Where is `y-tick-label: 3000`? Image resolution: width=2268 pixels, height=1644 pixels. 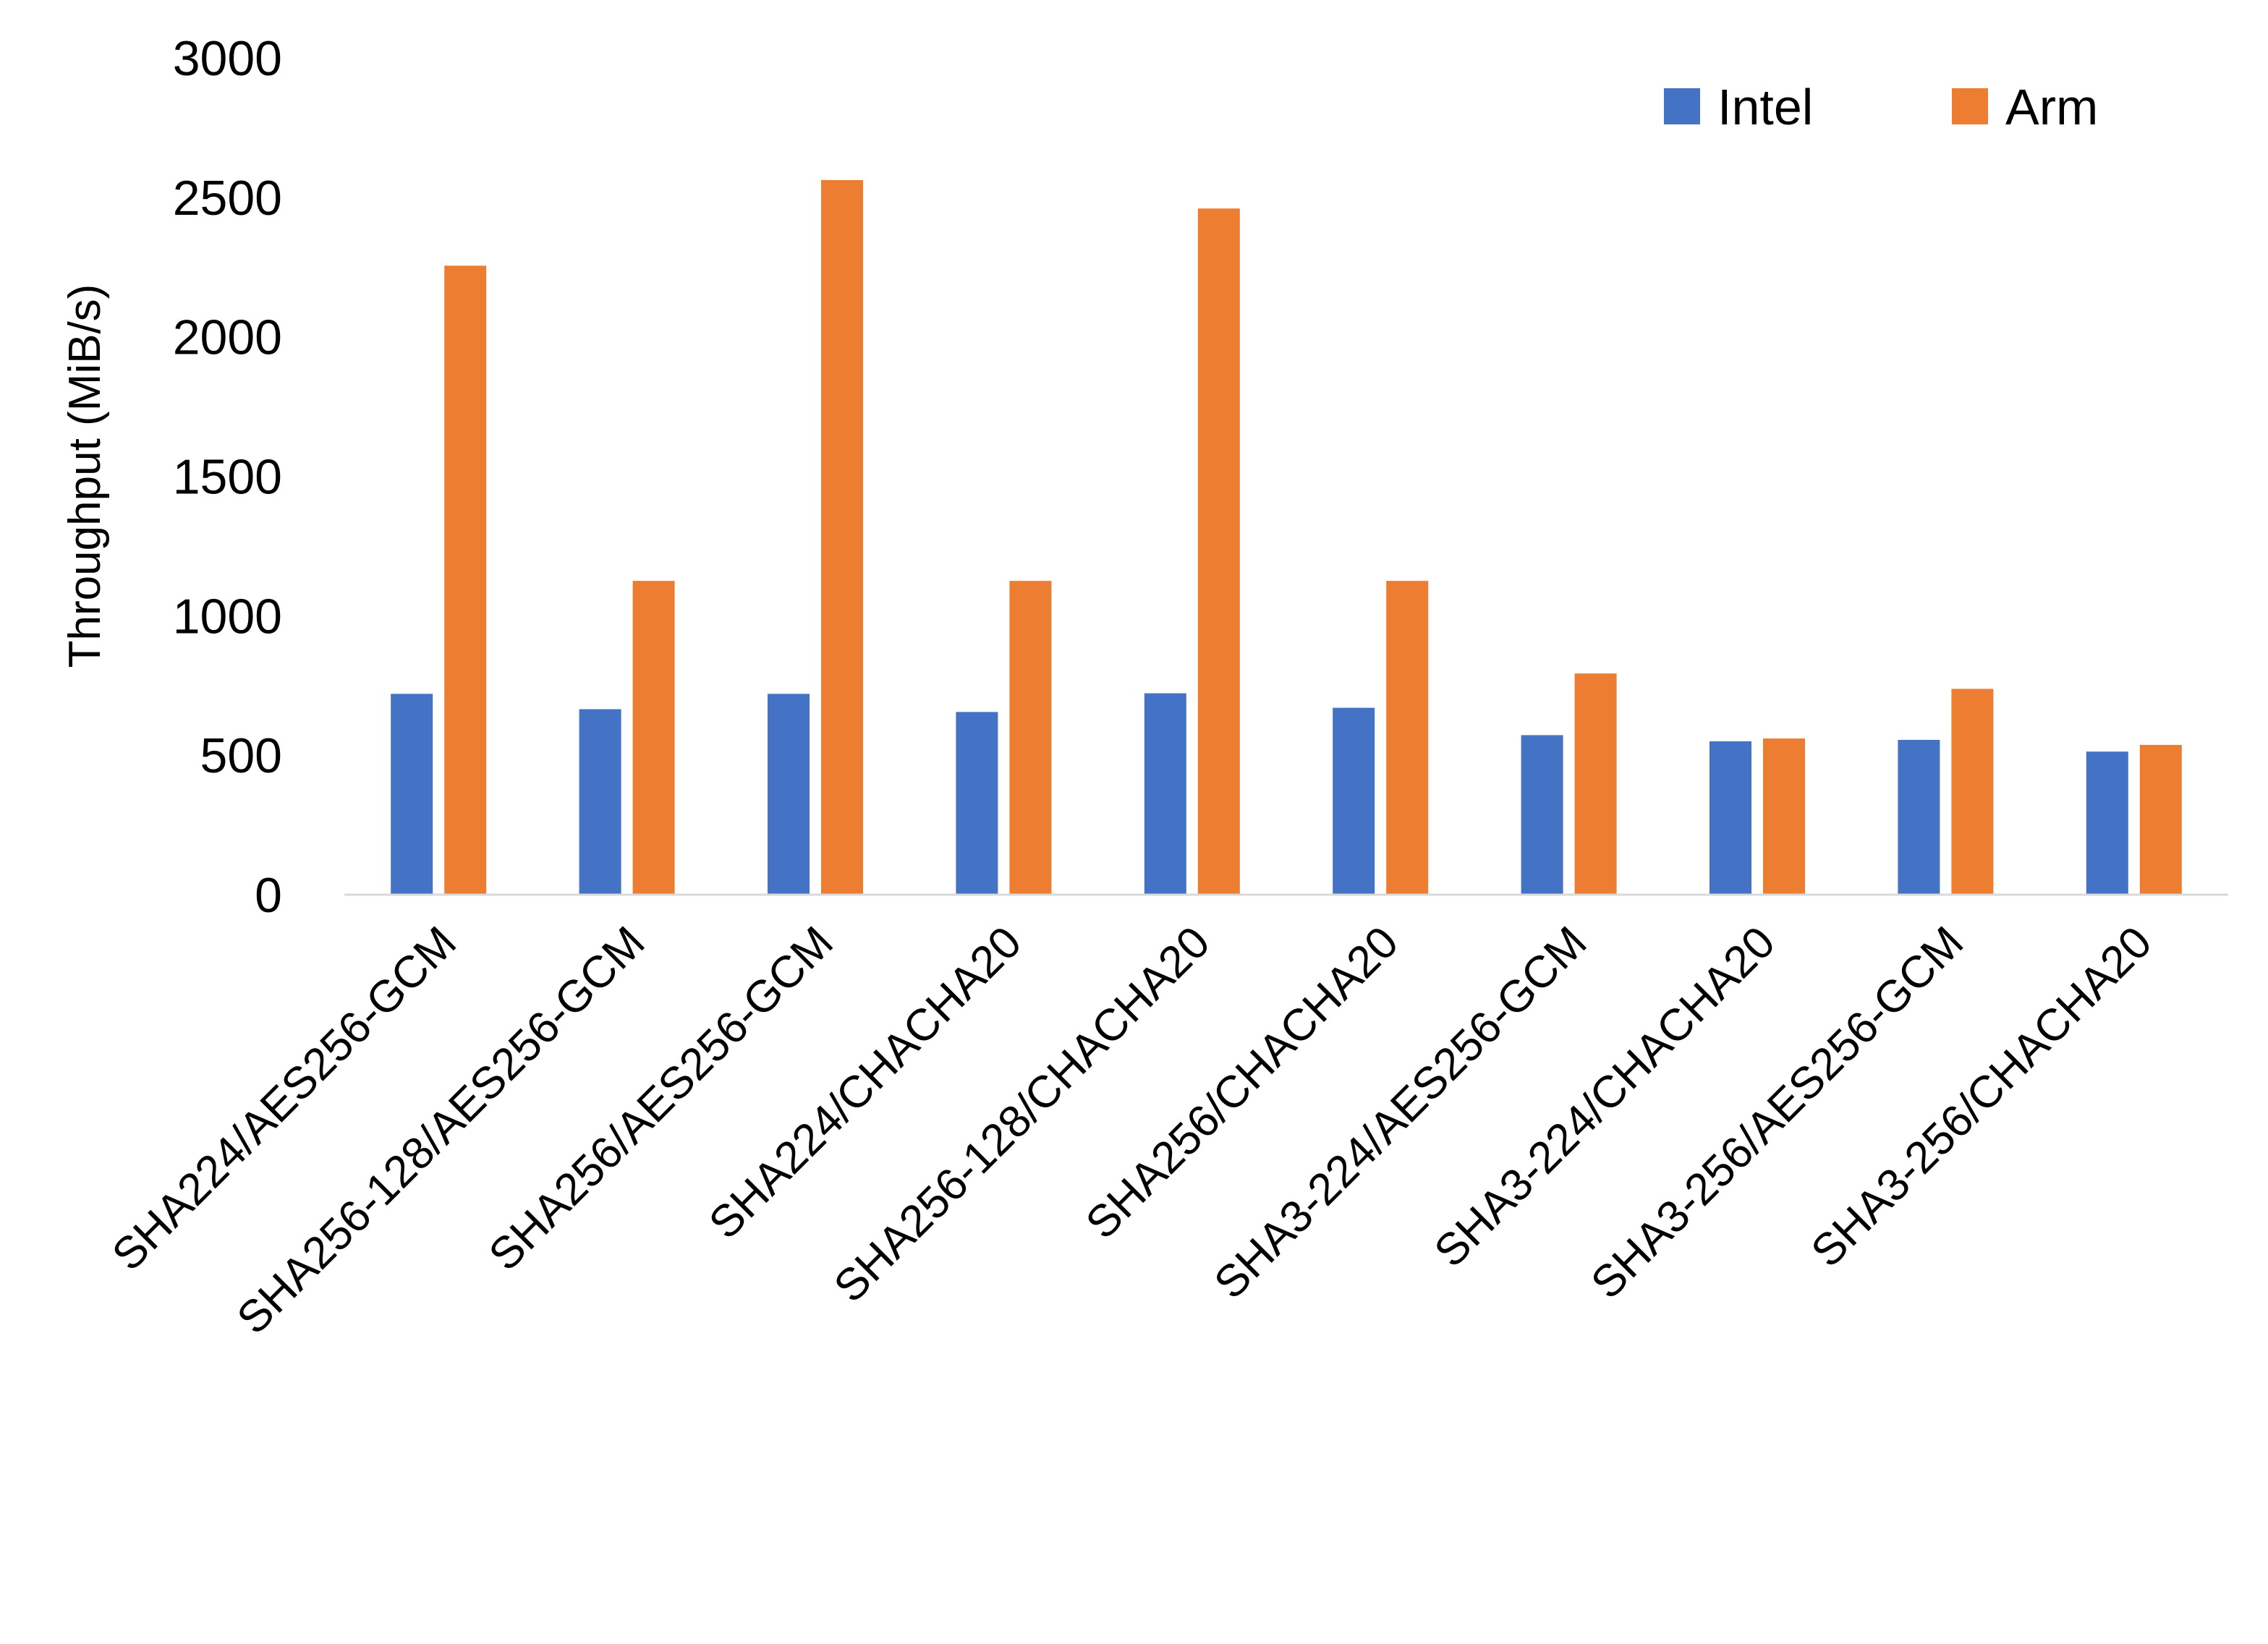 y-tick-label: 3000 is located at coordinates (227, 58).